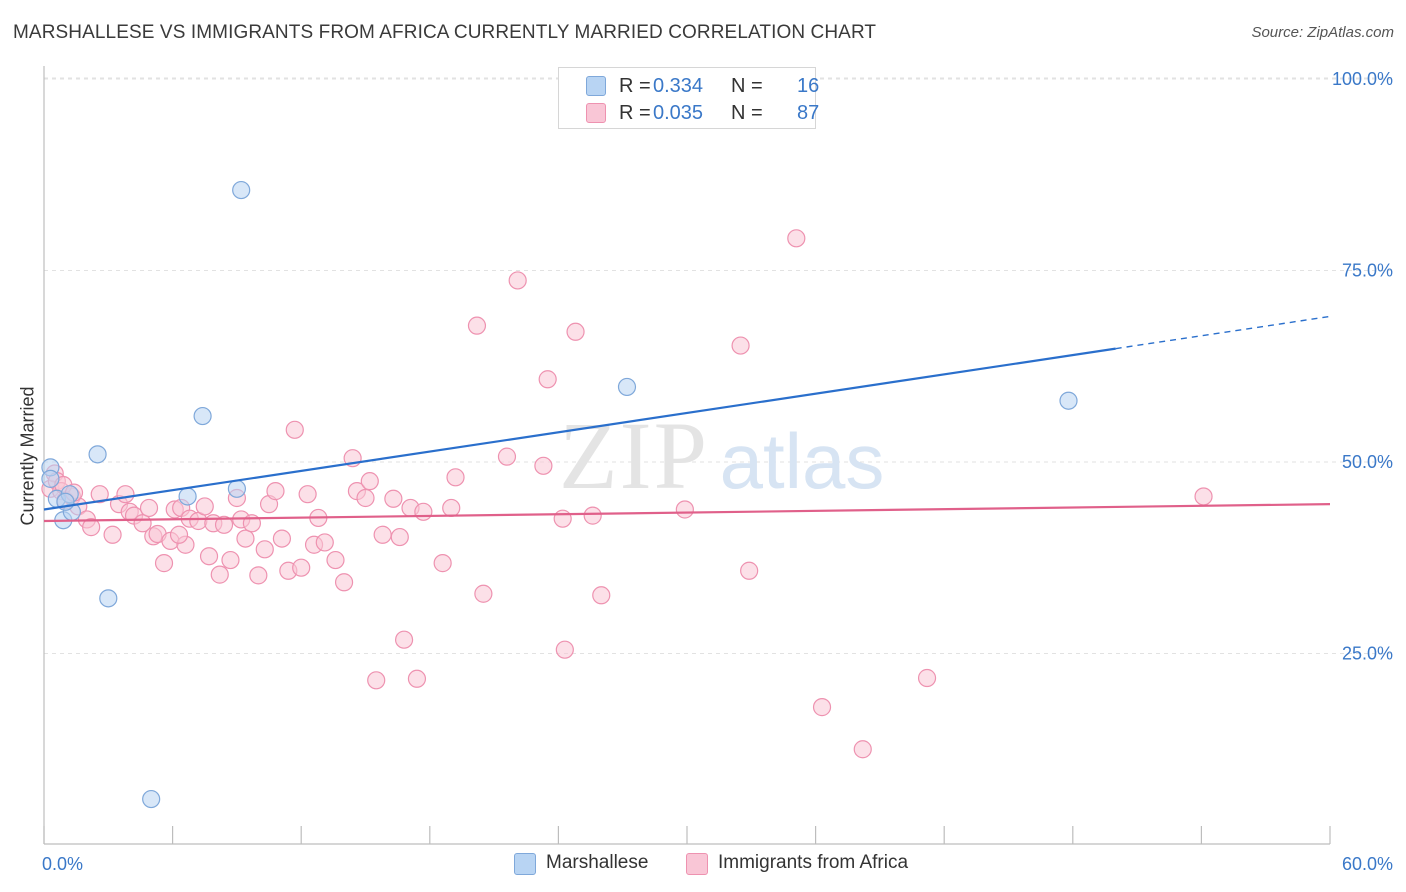 Image resolution: width=1406 pixels, height=892 pixels. I want to click on trend-line-marshallese-projection, so click(1223, 332).